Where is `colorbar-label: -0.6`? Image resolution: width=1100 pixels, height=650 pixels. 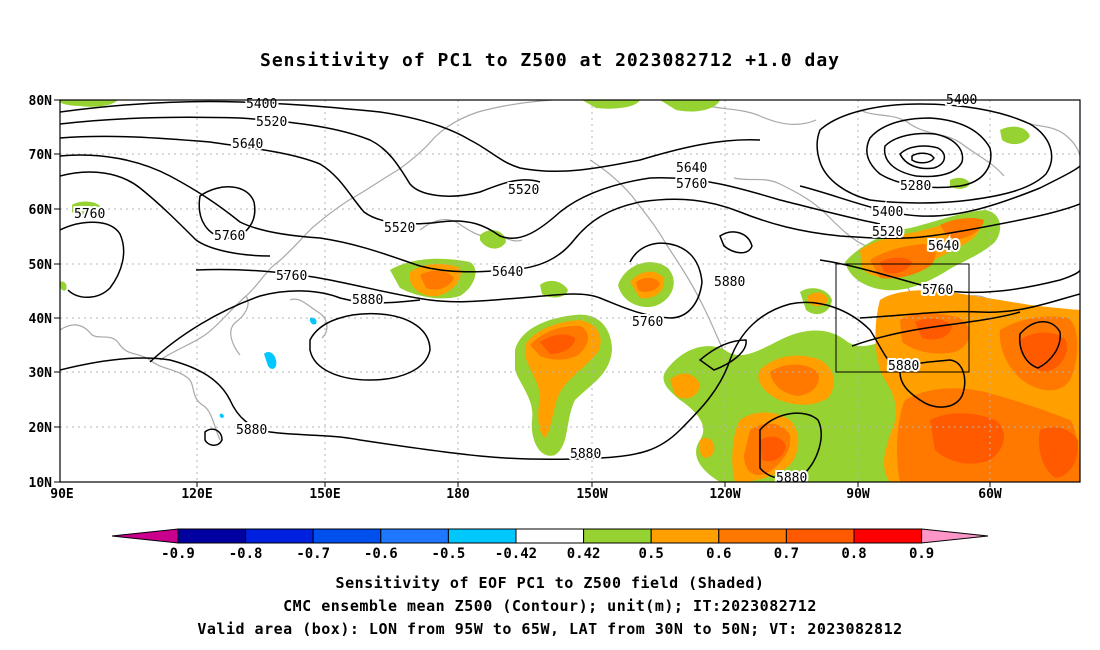 colorbar-label: -0.6 is located at coordinates (381, 554).